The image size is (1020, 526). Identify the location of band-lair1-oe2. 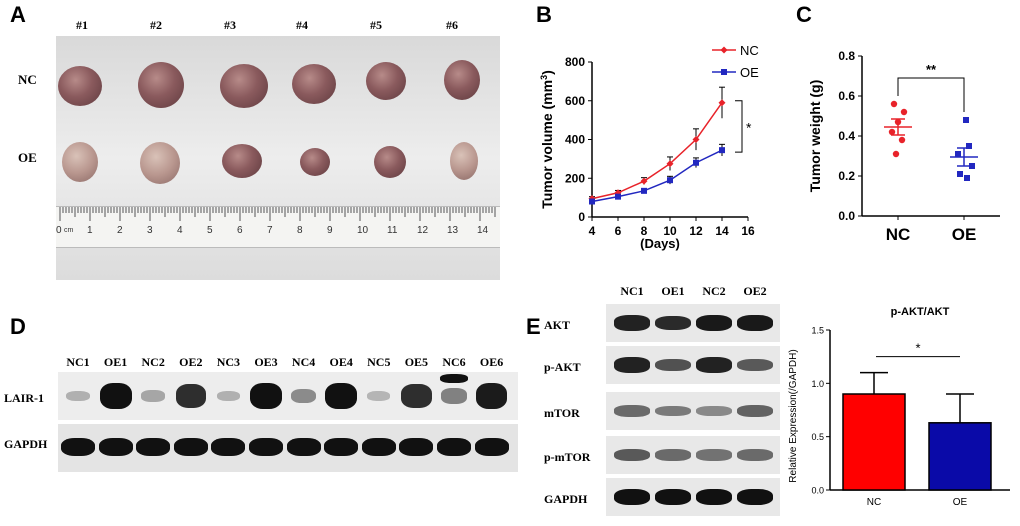
(191, 396).